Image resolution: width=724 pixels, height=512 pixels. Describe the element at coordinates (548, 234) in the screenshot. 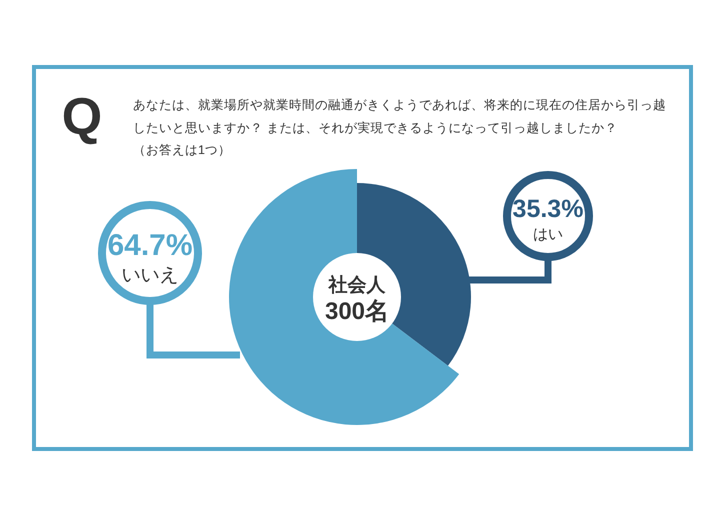

I see `slice-label: はい` at that location.